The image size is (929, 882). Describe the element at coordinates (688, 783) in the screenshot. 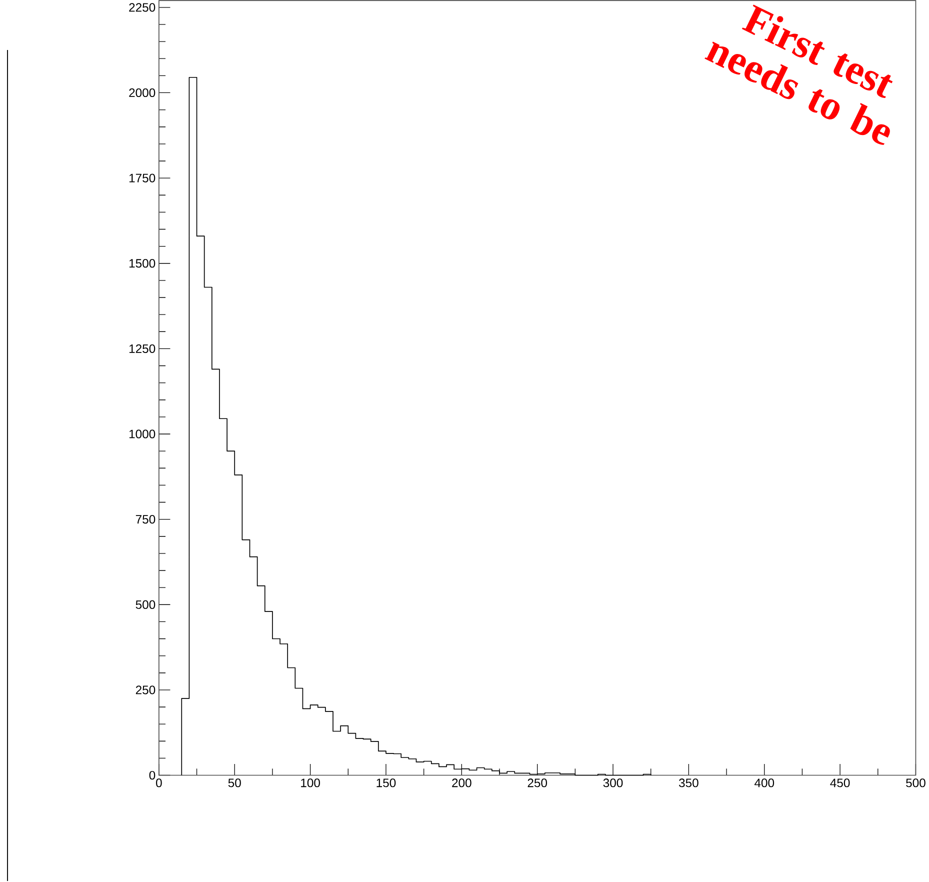

I see `x-tick-label: 350` at that location.